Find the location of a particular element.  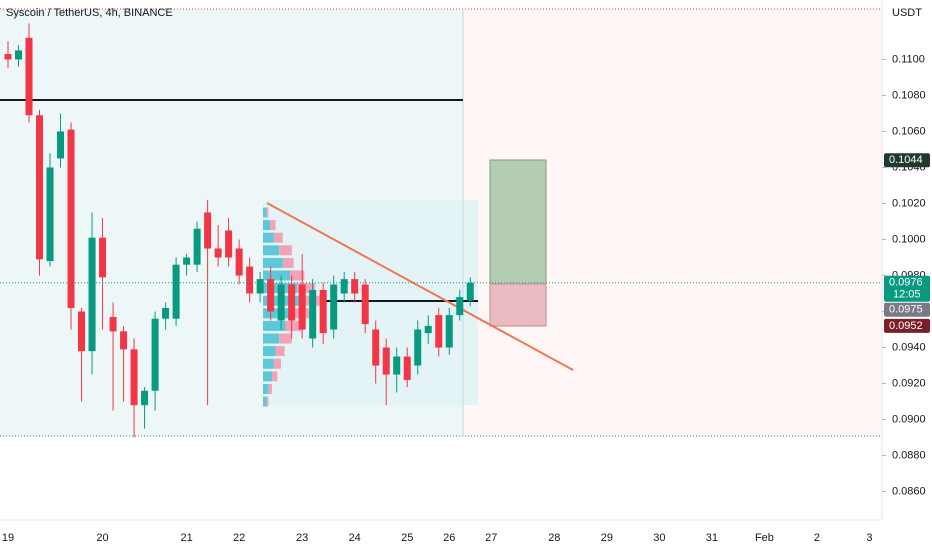

price-tag-countdown: 12:05 is located at coordinates (907, 295).